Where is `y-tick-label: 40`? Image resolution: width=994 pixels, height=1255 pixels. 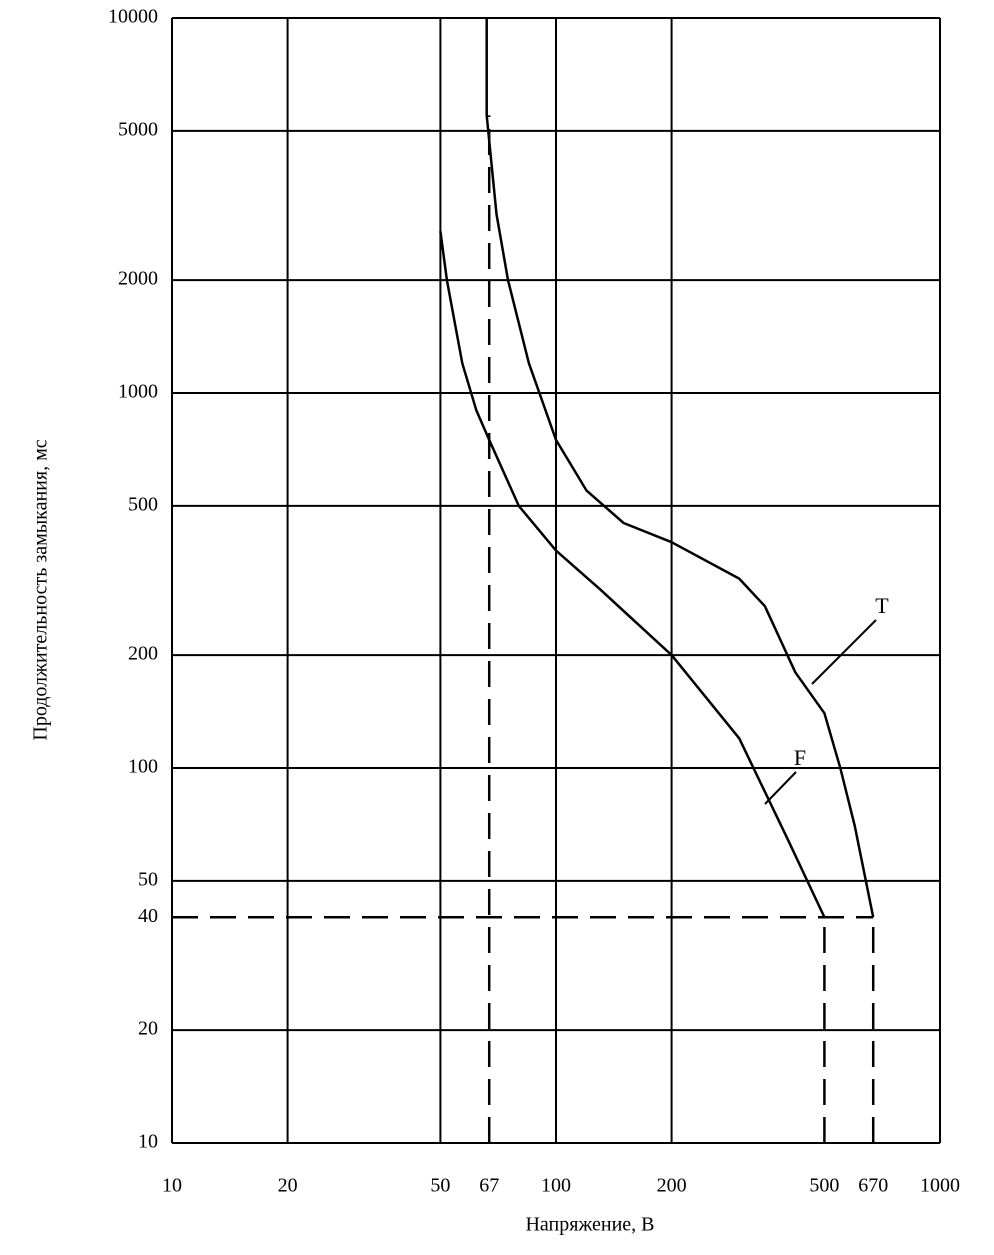 y-tick-label: 40 is located at coordinates (148, 916).